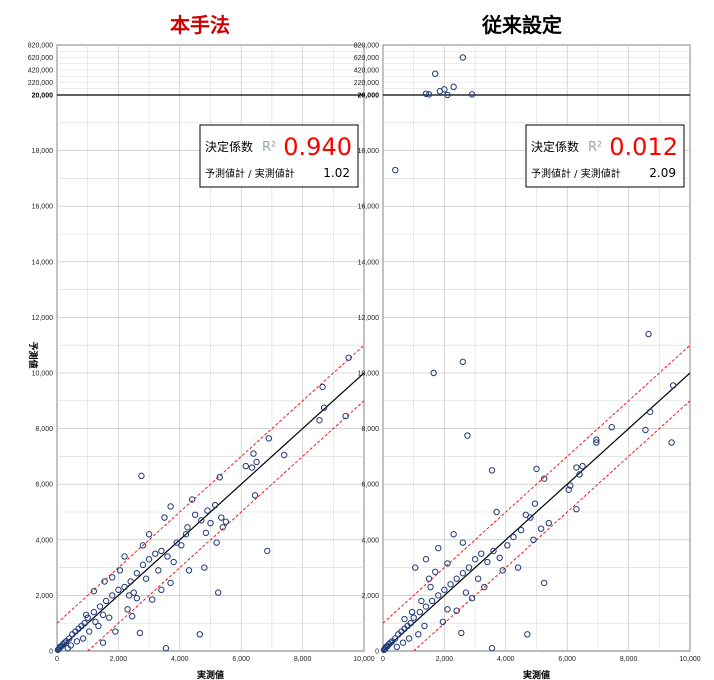 This screenshot has width=714, height=680. I want to click on x-tick-label: 6,000, so click(241, 659).